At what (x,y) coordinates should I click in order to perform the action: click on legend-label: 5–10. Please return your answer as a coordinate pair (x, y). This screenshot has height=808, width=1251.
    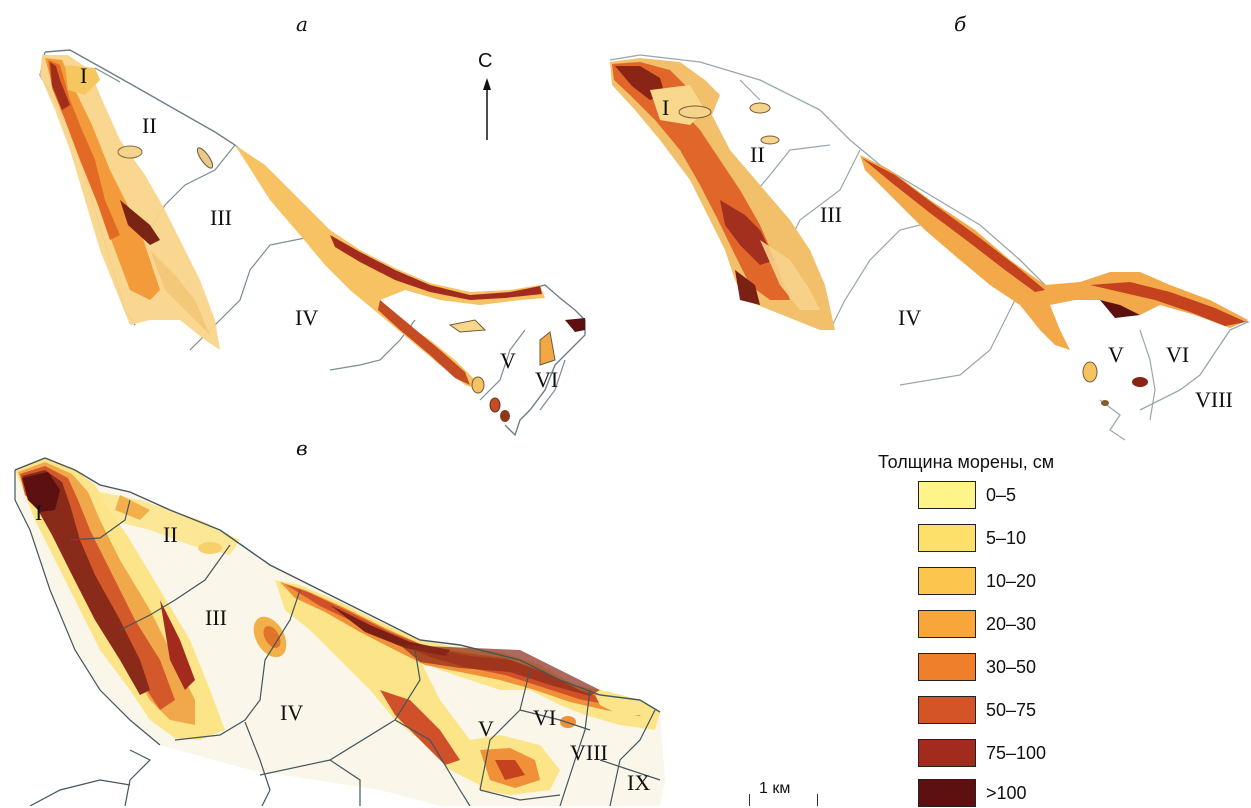
    Looking at the image, I should click on (1006, 537).